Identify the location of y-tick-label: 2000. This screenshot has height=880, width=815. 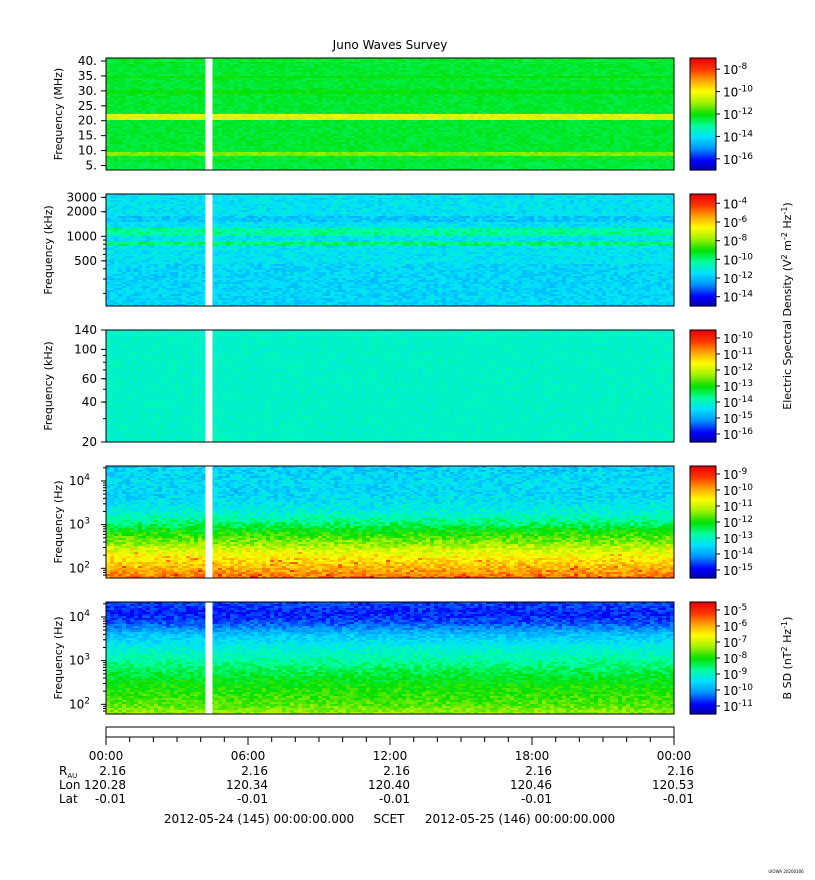
(81, 212).